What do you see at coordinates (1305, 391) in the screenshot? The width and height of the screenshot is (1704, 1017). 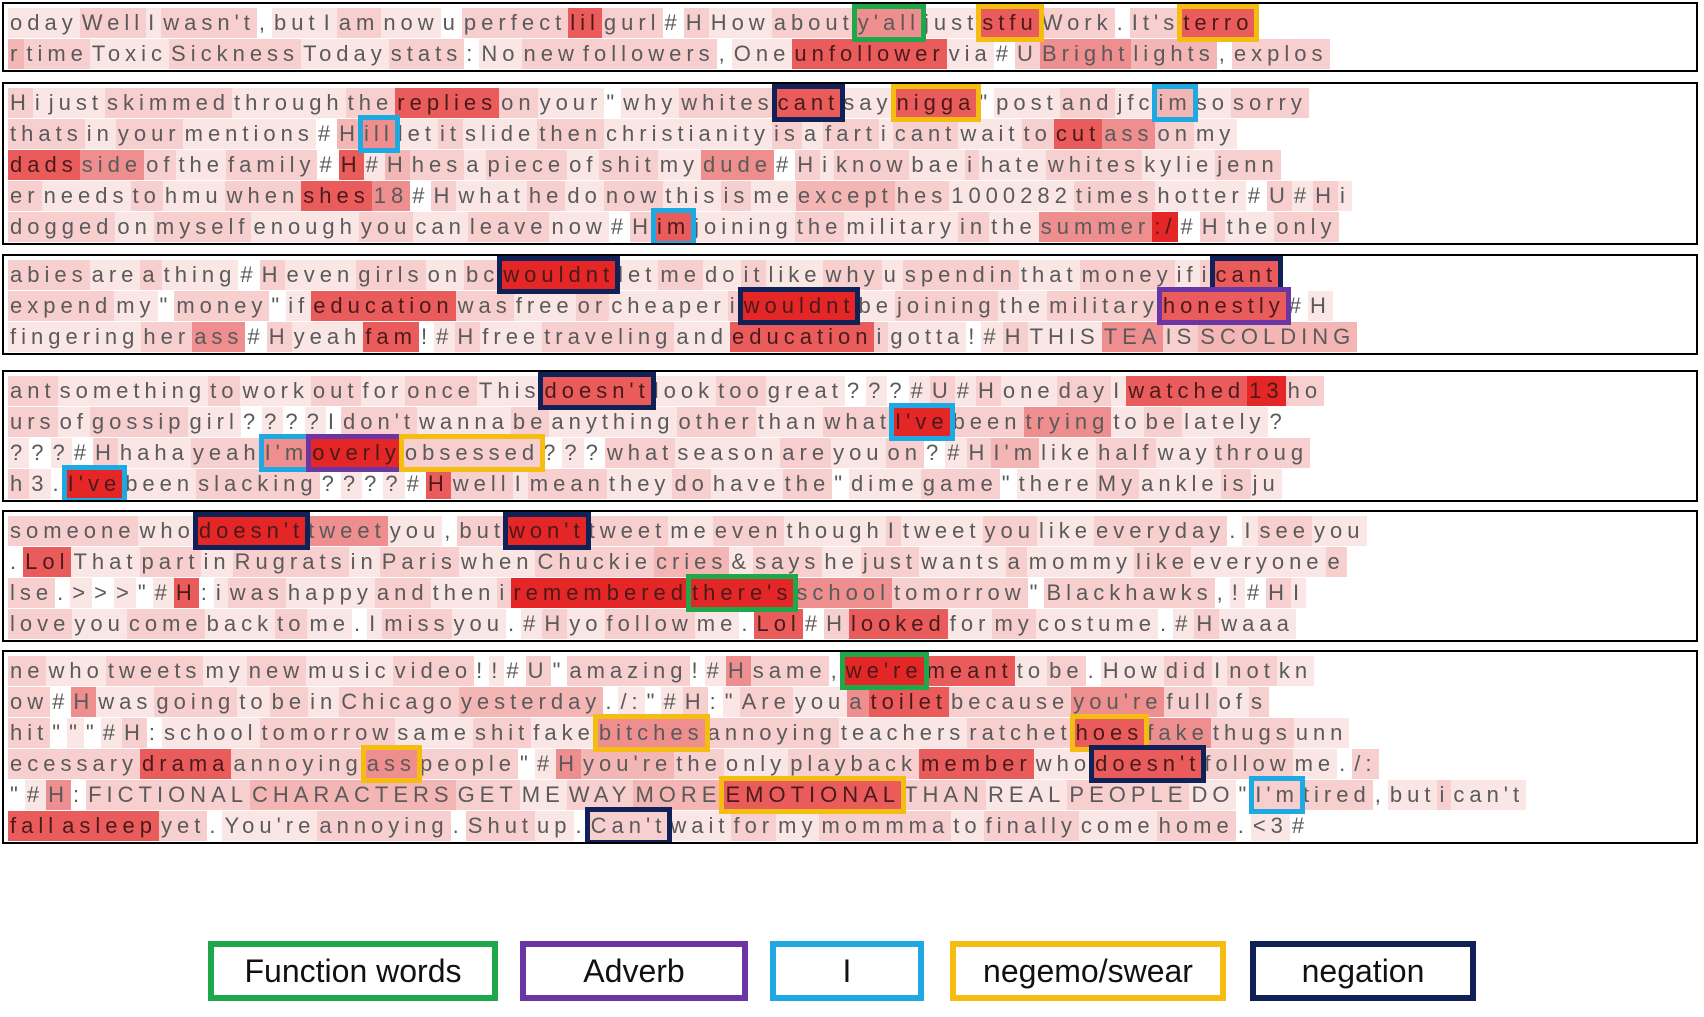 I see `token: ho` at bounding box center [1305, 391].